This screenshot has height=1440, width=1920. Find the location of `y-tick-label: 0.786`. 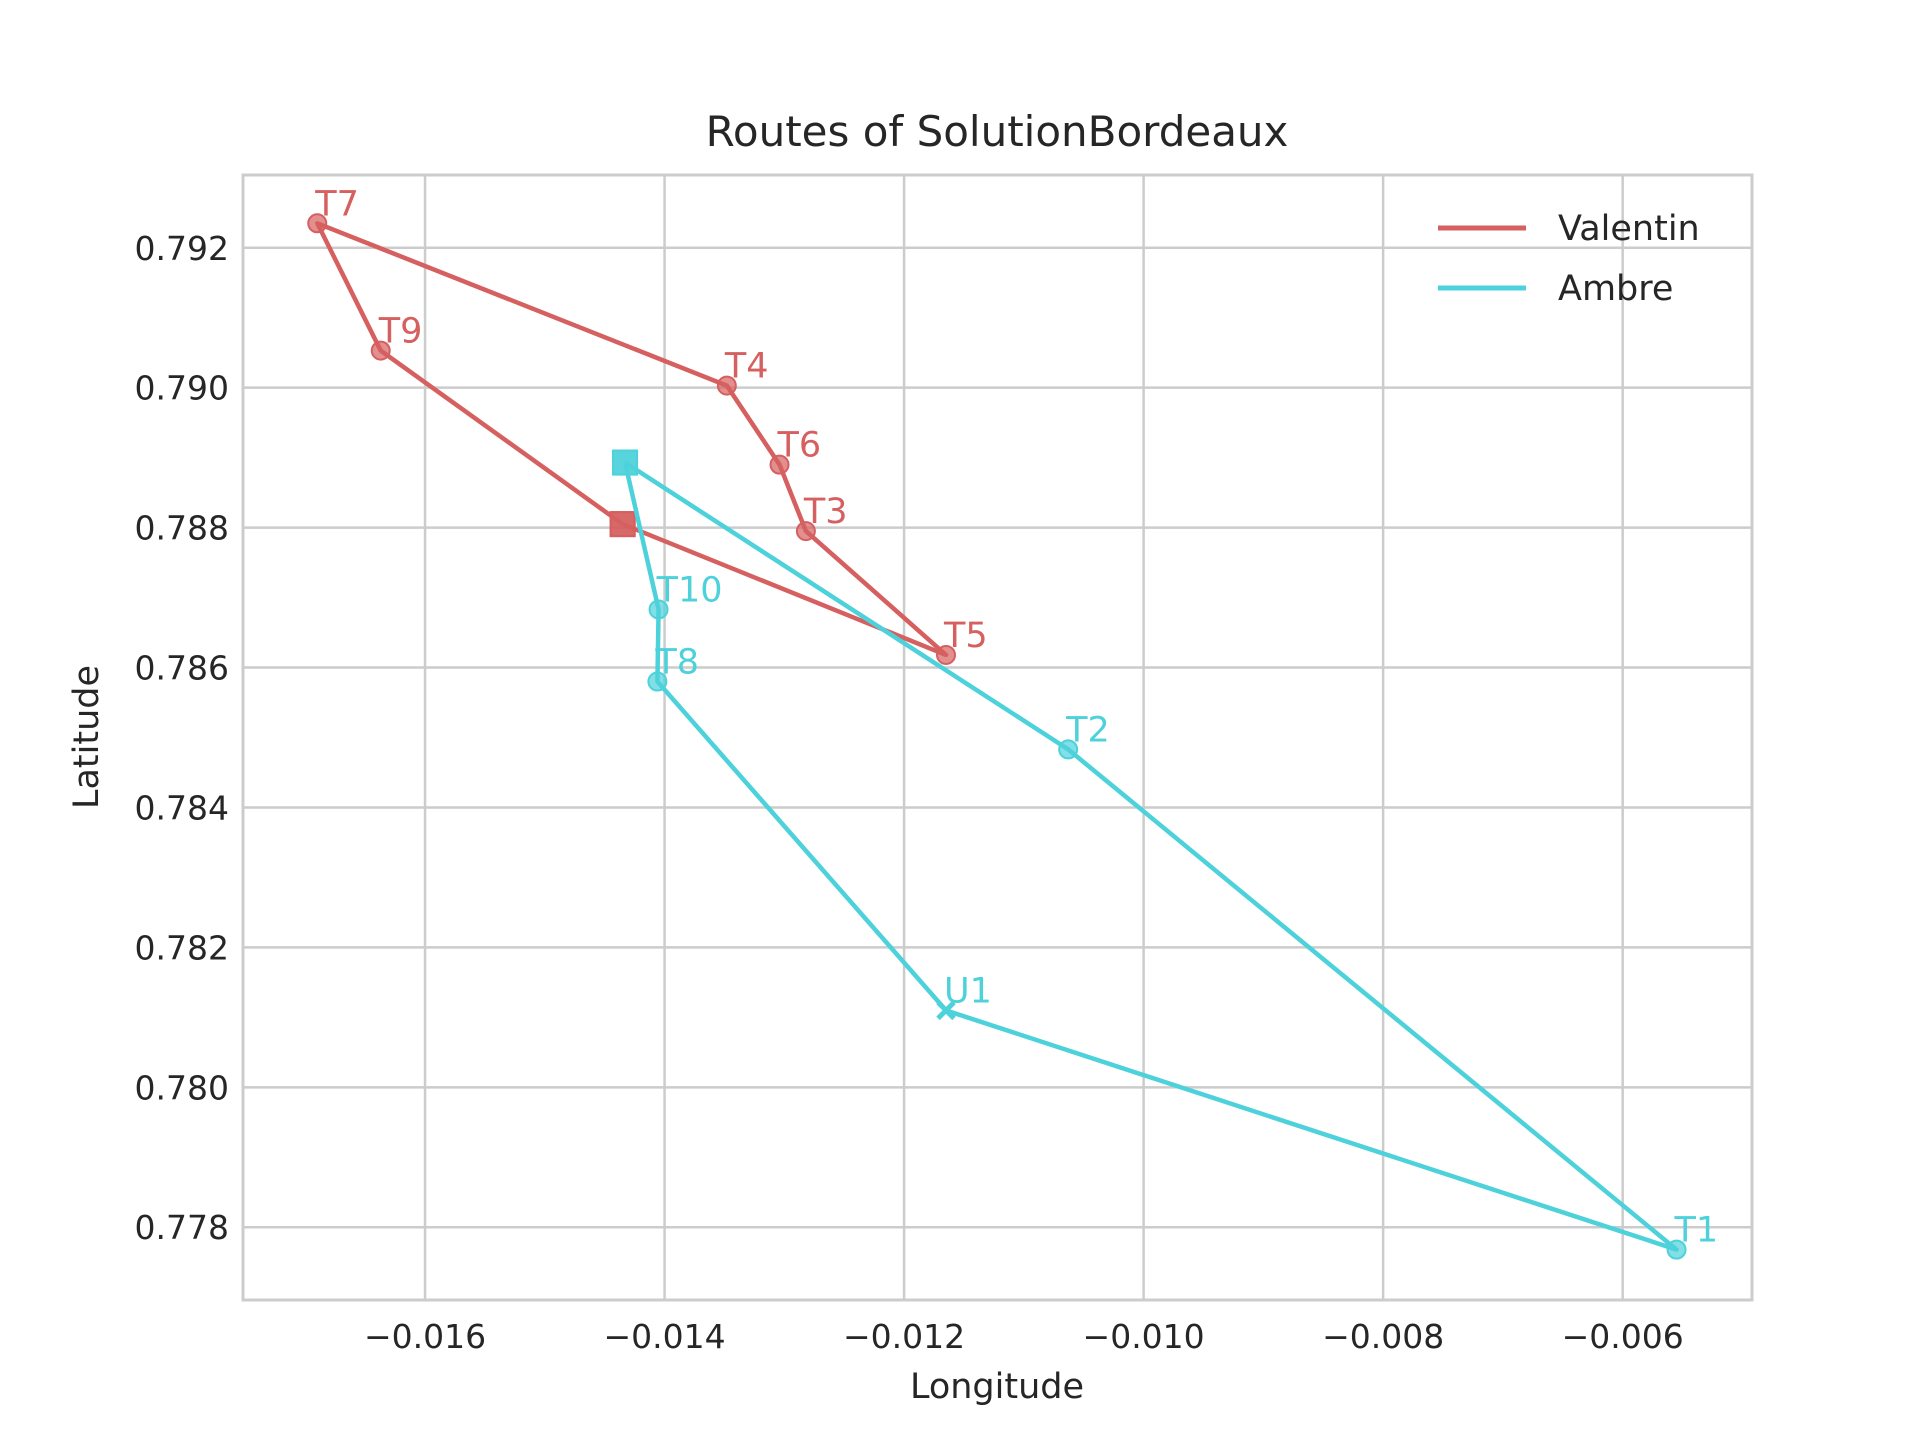

y-tick-label: 0.786 is located at coordinates (182, 668).